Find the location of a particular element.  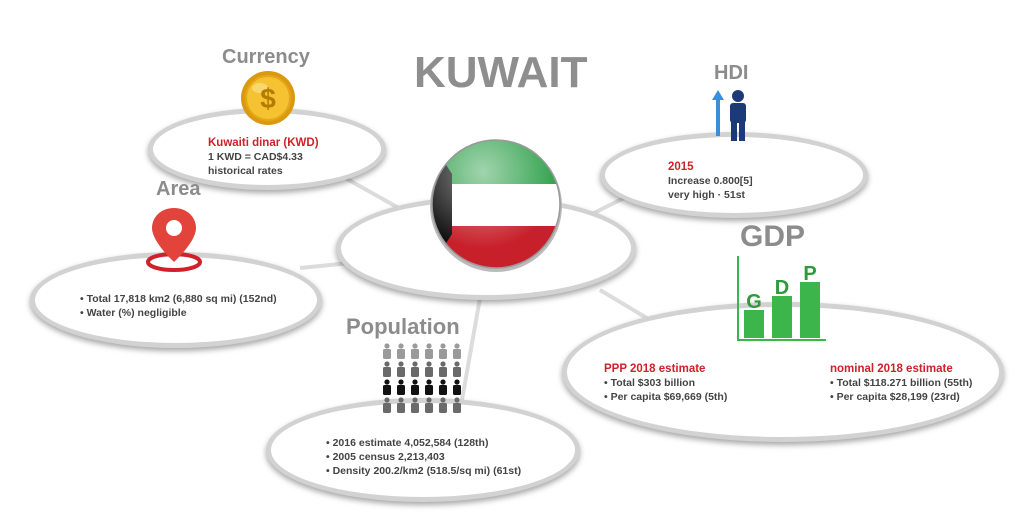

gdp-ppp-item: • Per capita $69,669 (5th) is located at coordinates (666, 397).